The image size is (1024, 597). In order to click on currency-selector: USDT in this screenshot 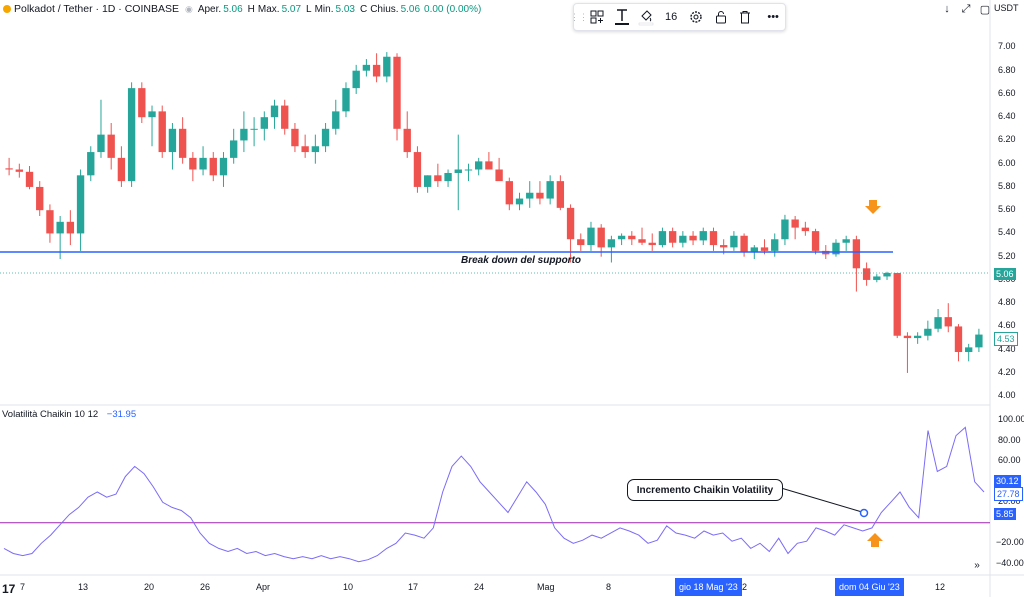, I will do `click(1006, 8)`.